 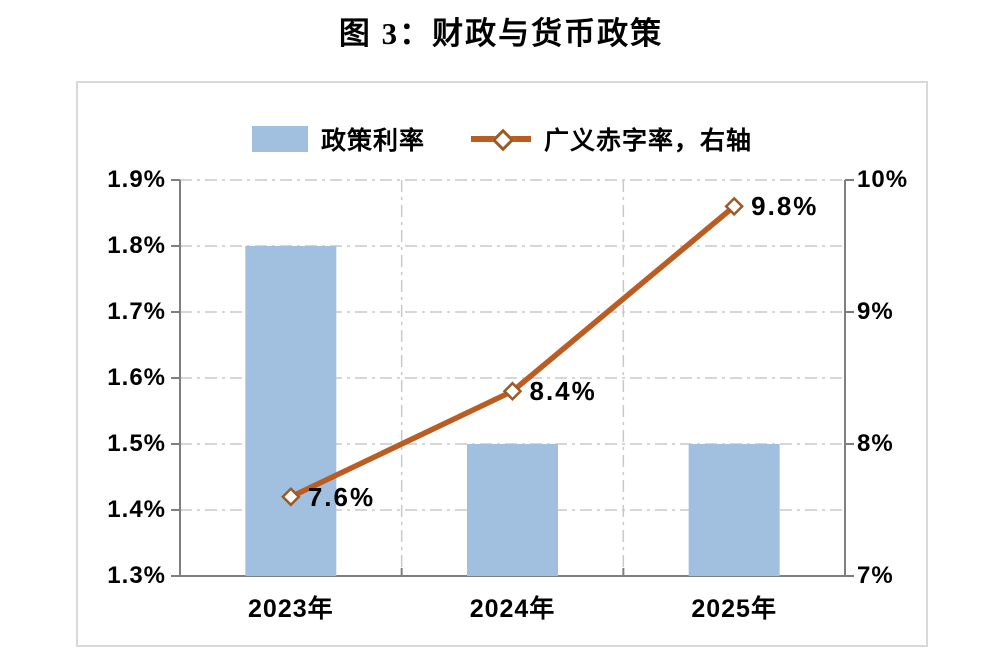 What do you see at coordinates (136, 377) in the screenshot?
I see `y-axis-left-tick-label: 1.6%` at bounding box center [136, 377].